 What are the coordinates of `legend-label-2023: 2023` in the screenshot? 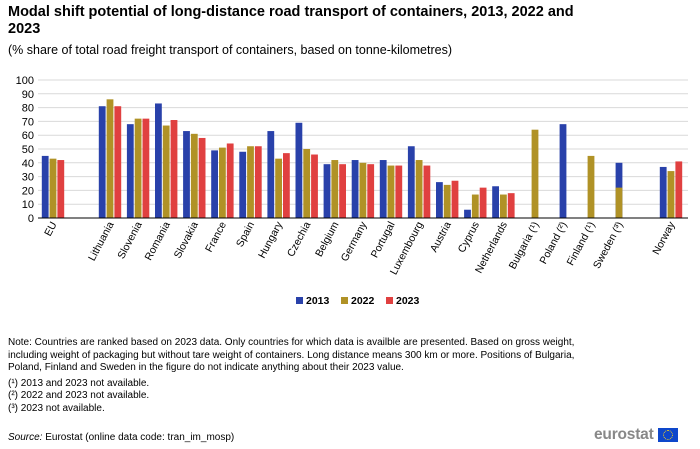 It's located at (408, 301).